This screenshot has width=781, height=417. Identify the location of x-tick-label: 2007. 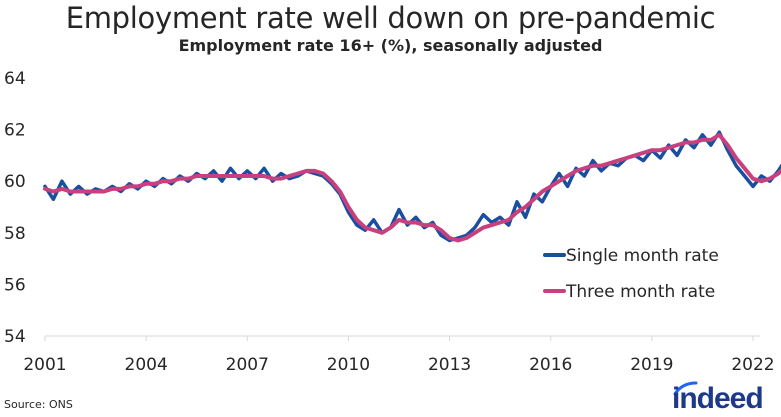
(247, 365).